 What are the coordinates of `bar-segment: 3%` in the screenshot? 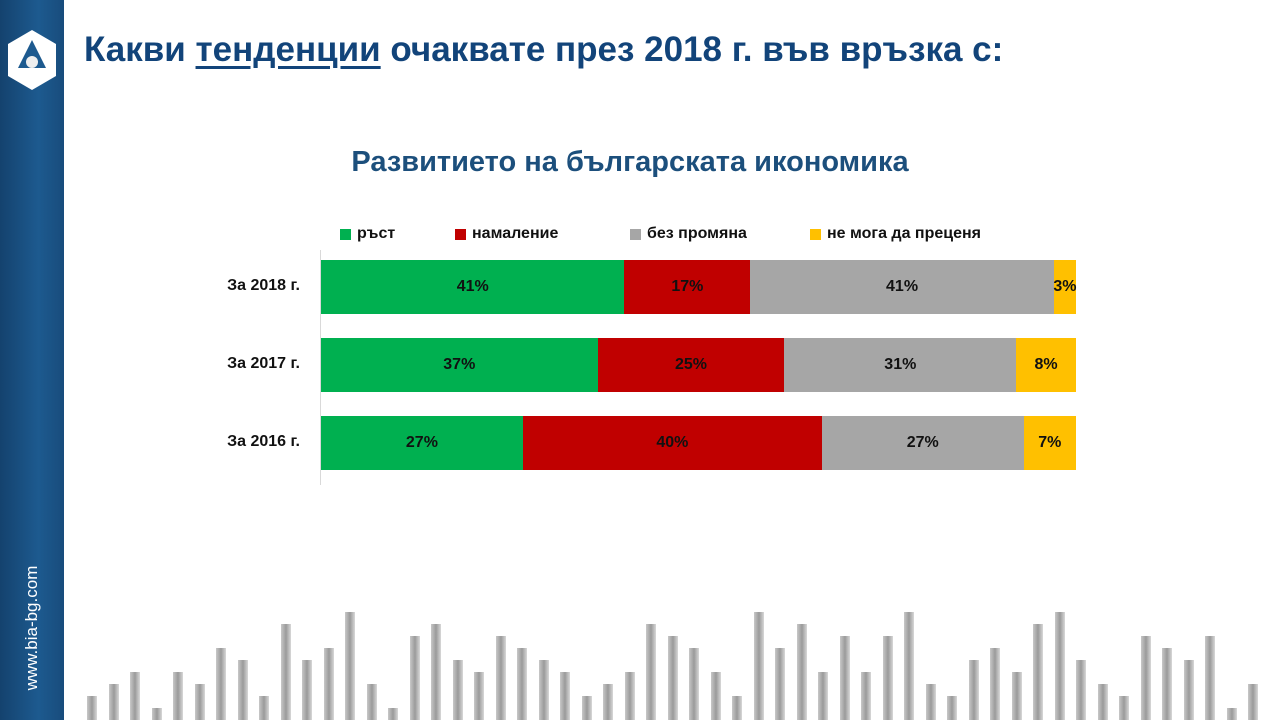 It's located at (1064, 287).